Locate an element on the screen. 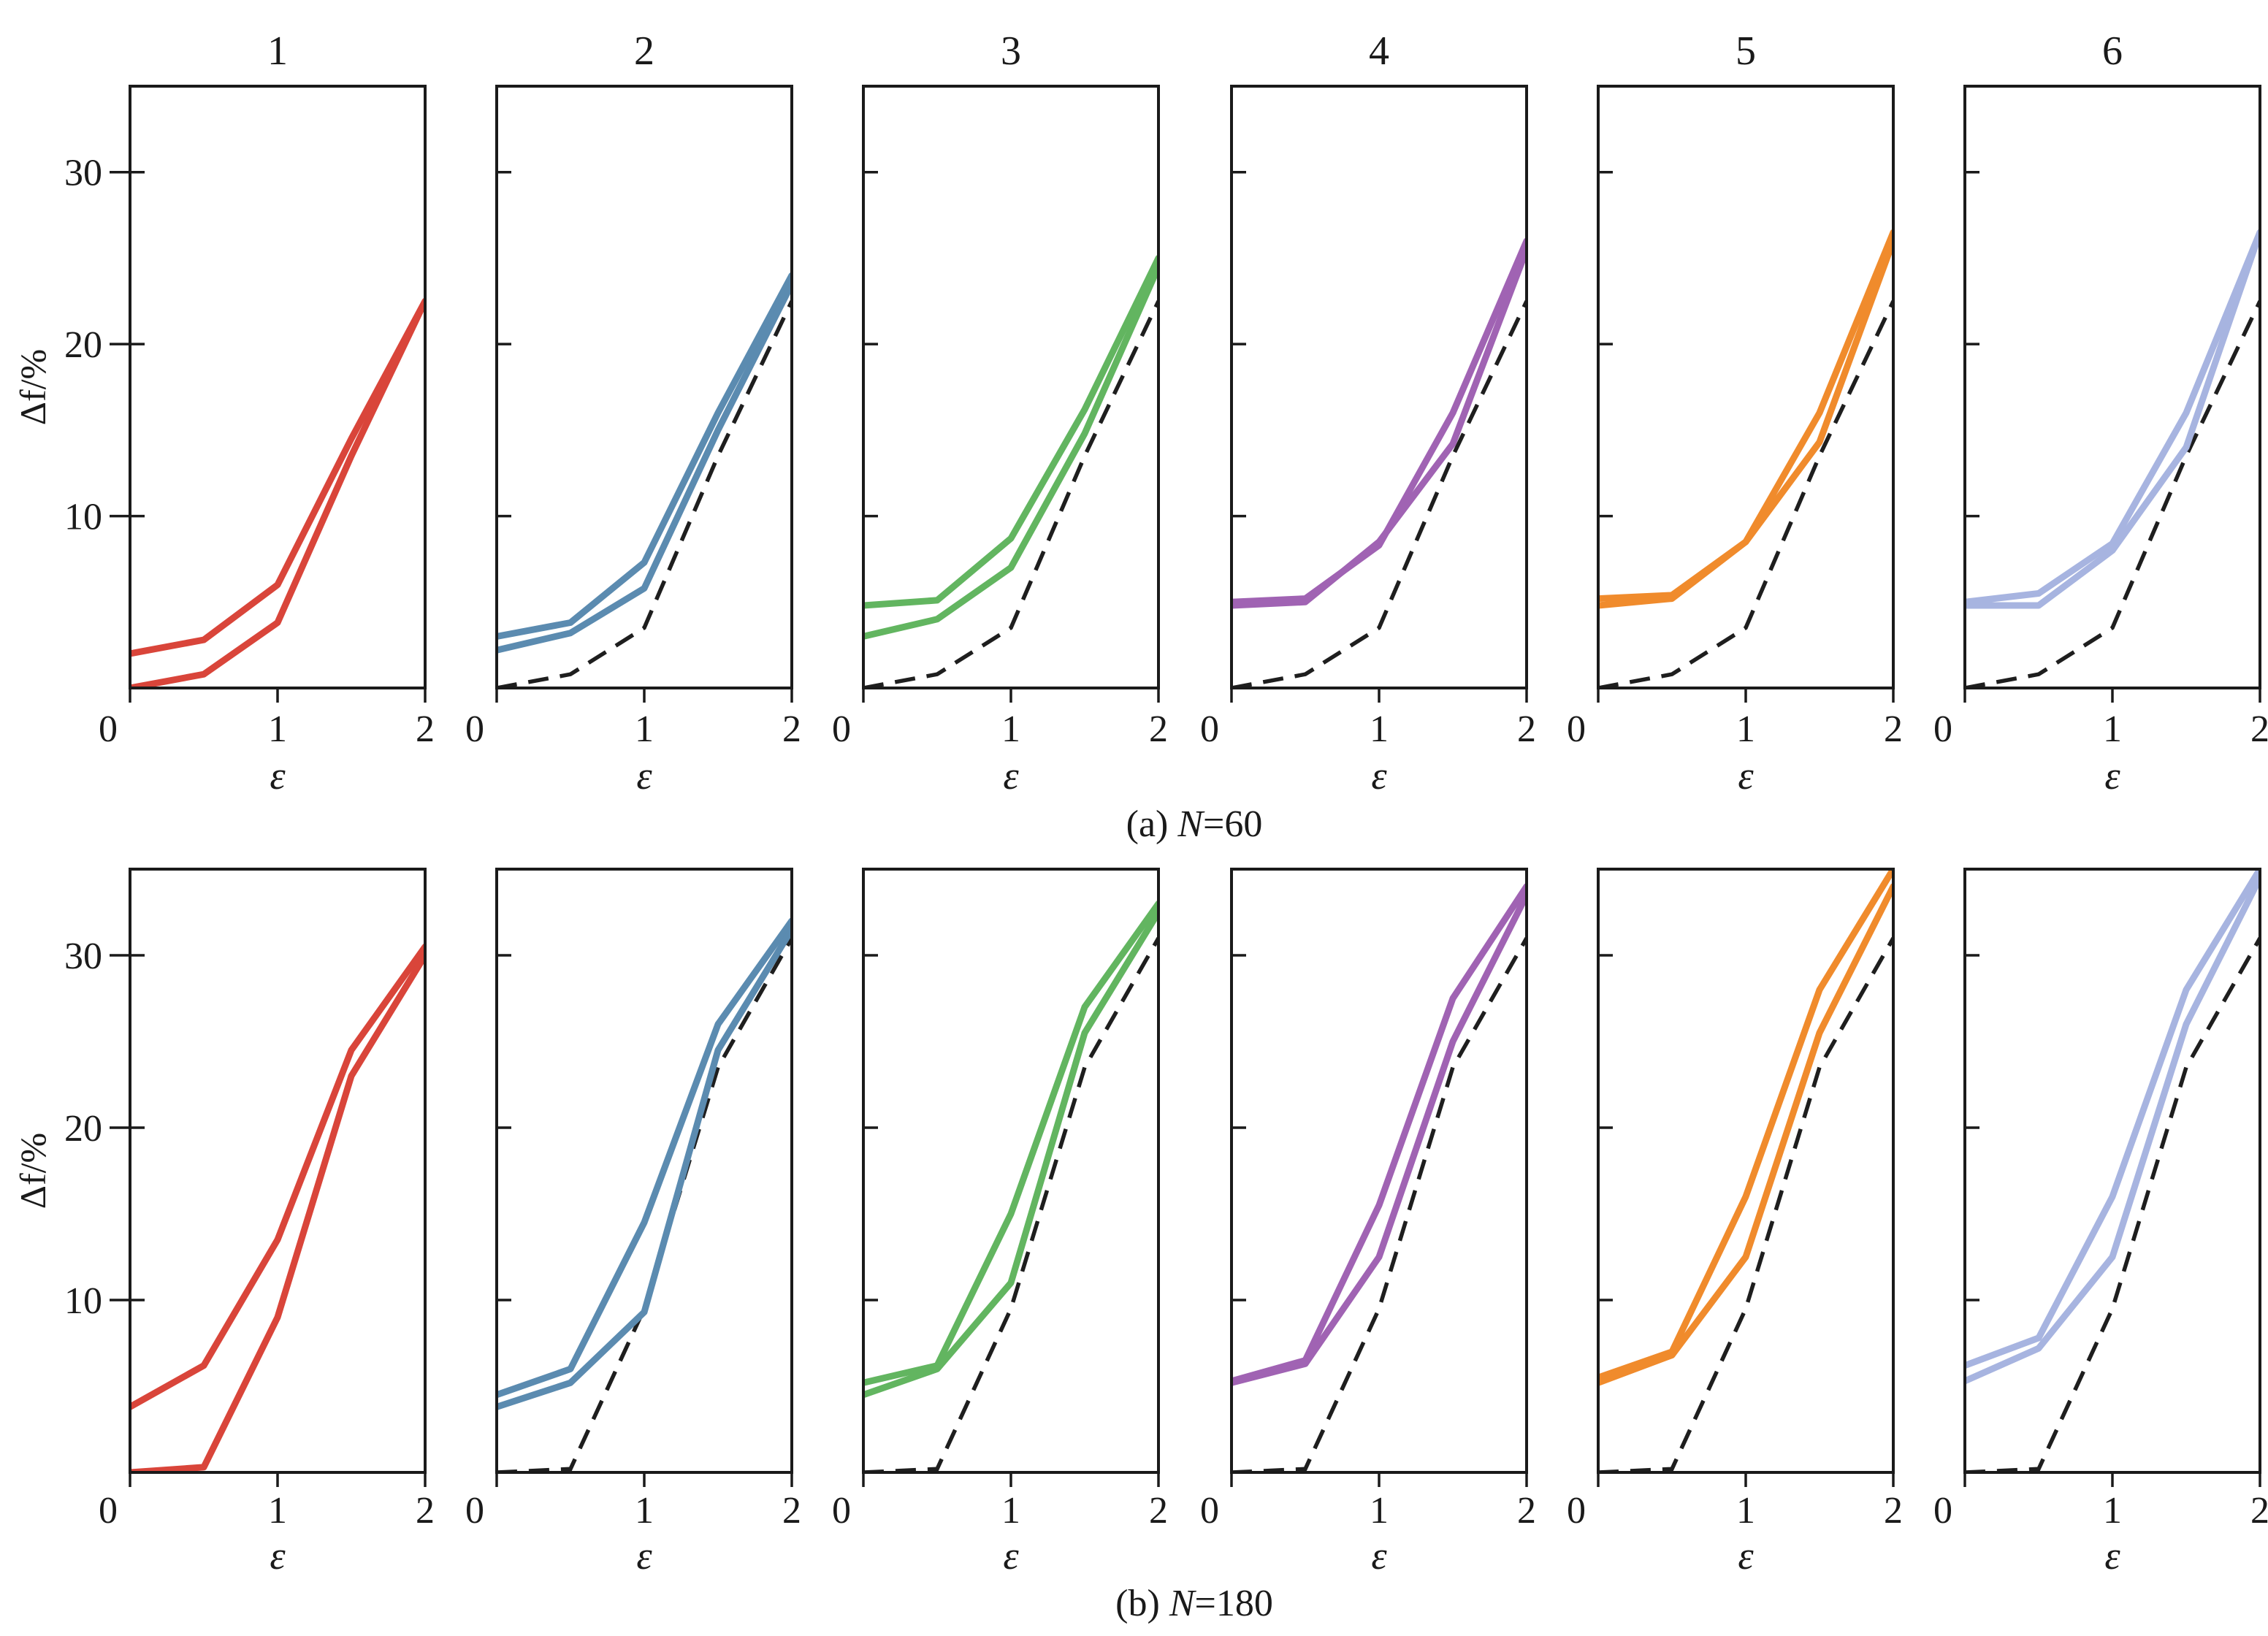 The image size is (2268, 1636). panel-caption: (a) N=60 is located at coordinates (1194, 824).